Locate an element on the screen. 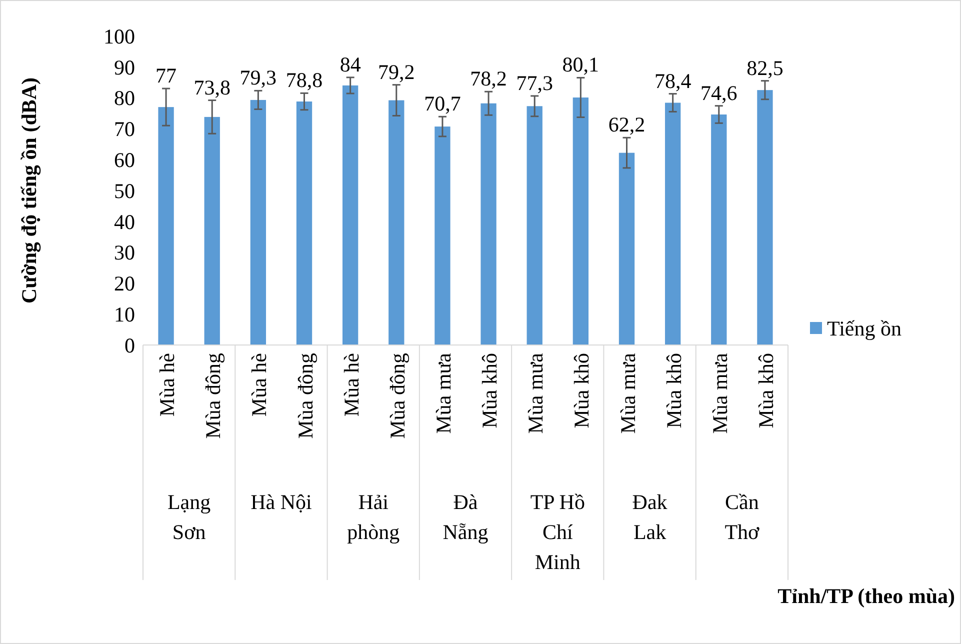  text: TP Hồ Chí Minh is located at coordinates (557, 532).